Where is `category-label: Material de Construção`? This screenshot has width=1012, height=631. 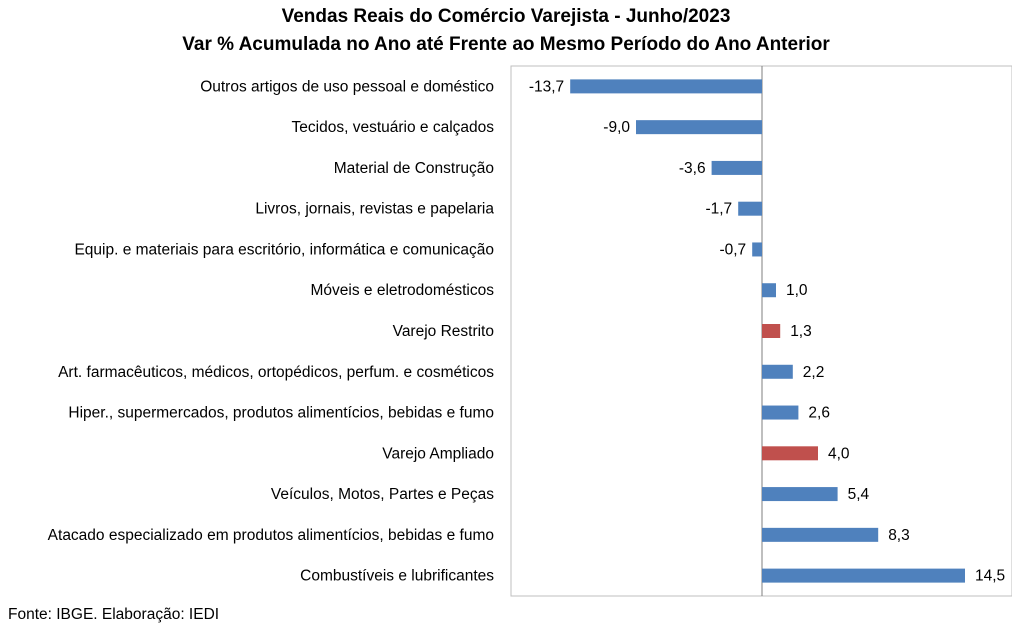
category-label: Material de Construção is located at coordinates (414, 168).